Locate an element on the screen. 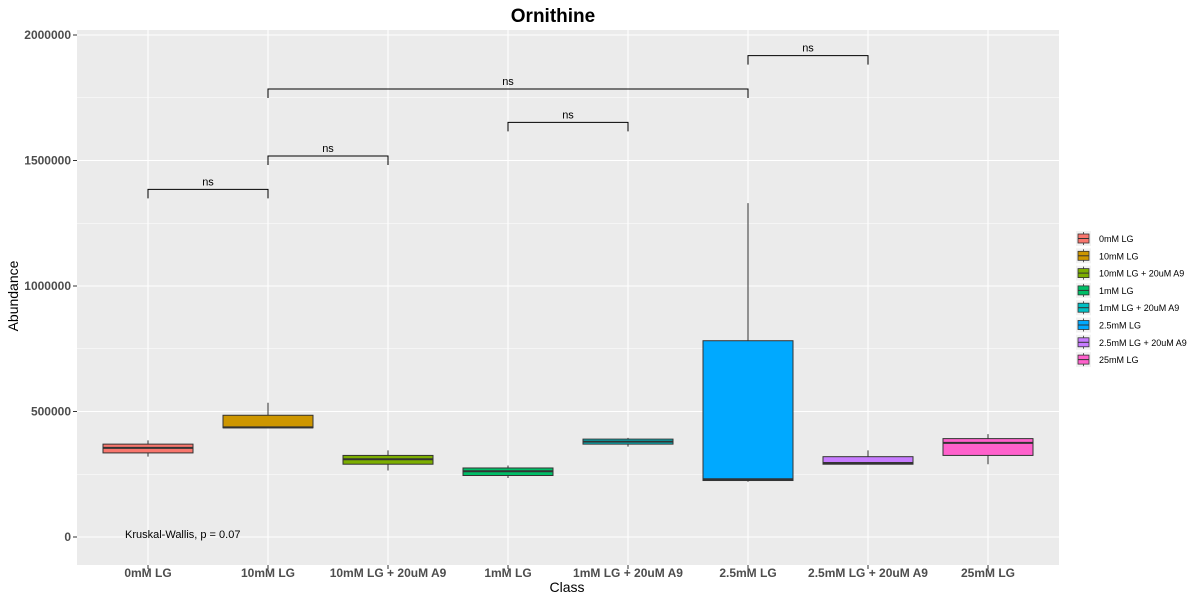 Image resolution: width=1200 pixels, height=600 pixels. legend-item-8: 25mM LG is located at coordinates (1107, 360).